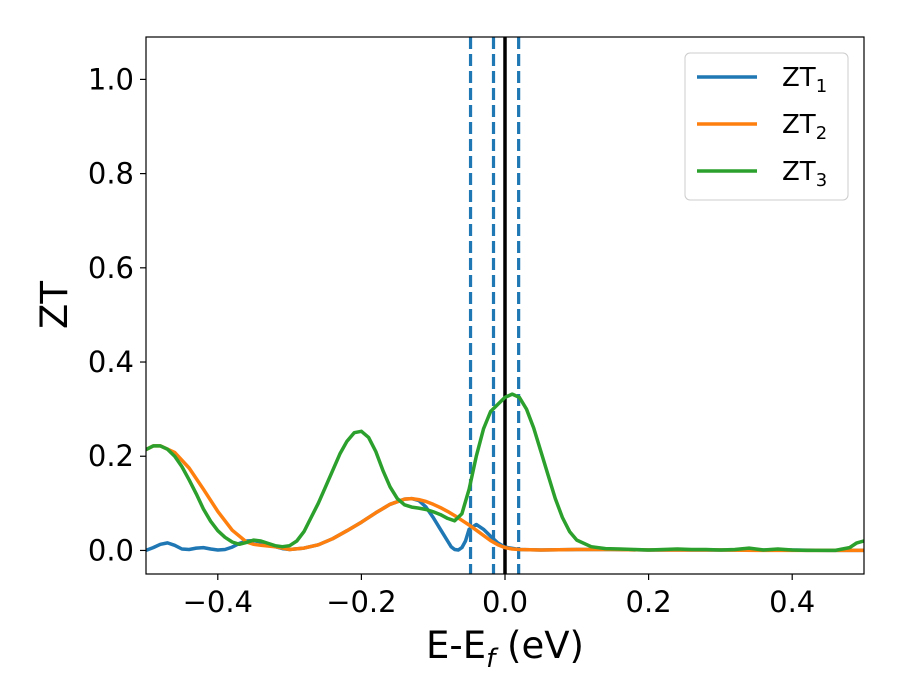 This screenshot has width=900, height=700. I want to click on legend-label-zt2: ZT2, so click(804, 127).